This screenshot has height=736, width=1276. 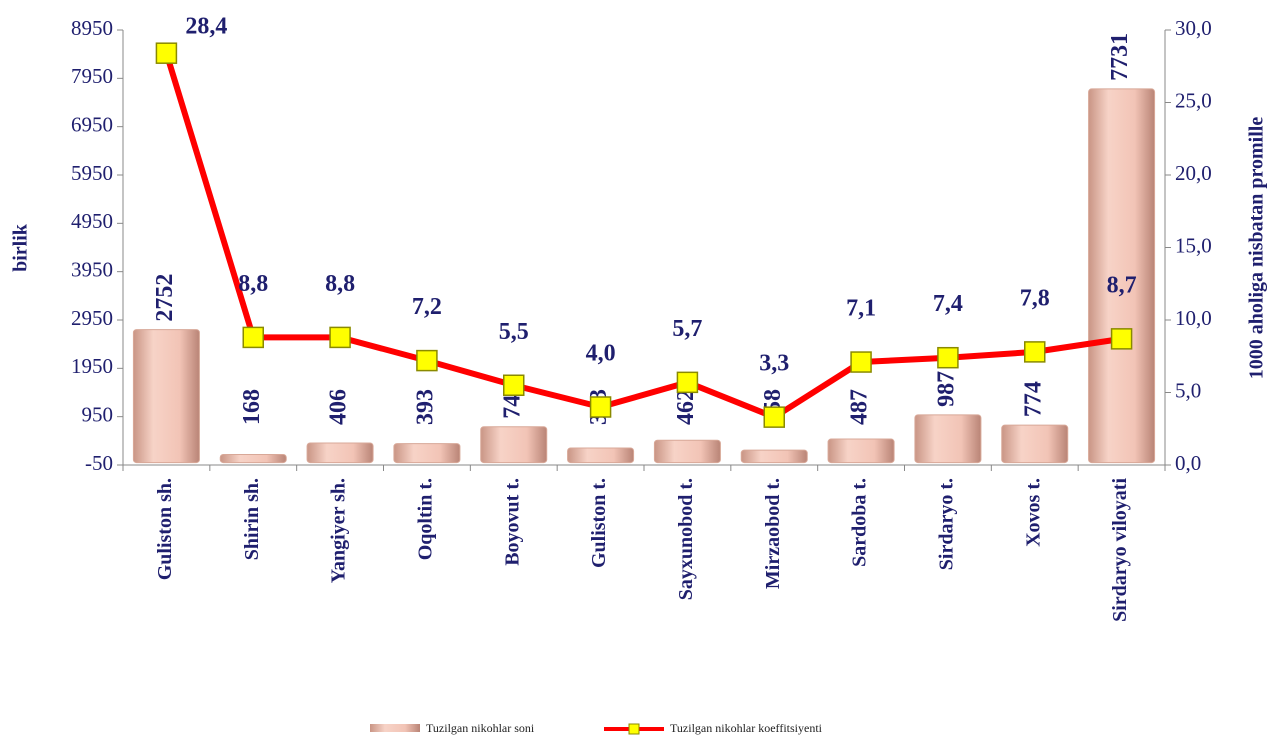 I want to click on y-tick-label: 7950, so click(x=92, y=76).